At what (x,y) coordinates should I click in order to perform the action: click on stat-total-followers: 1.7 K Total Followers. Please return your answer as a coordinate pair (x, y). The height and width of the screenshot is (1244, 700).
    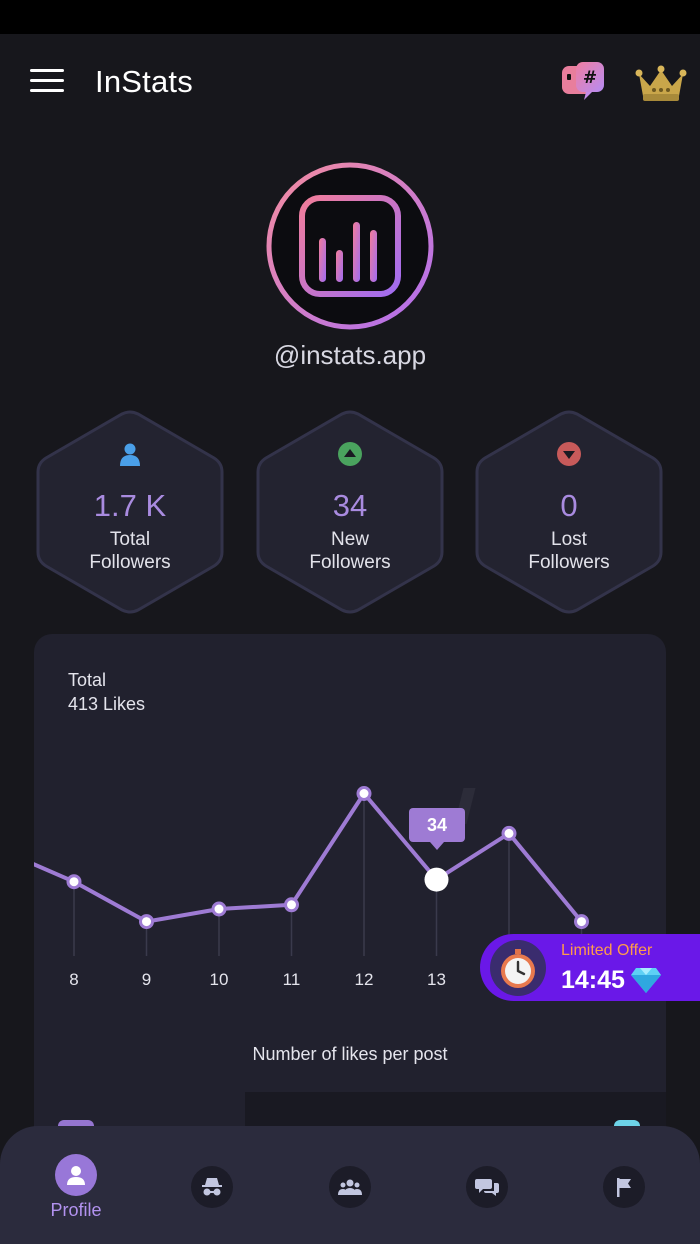
    Looking at the image, I should click on (130, 512).